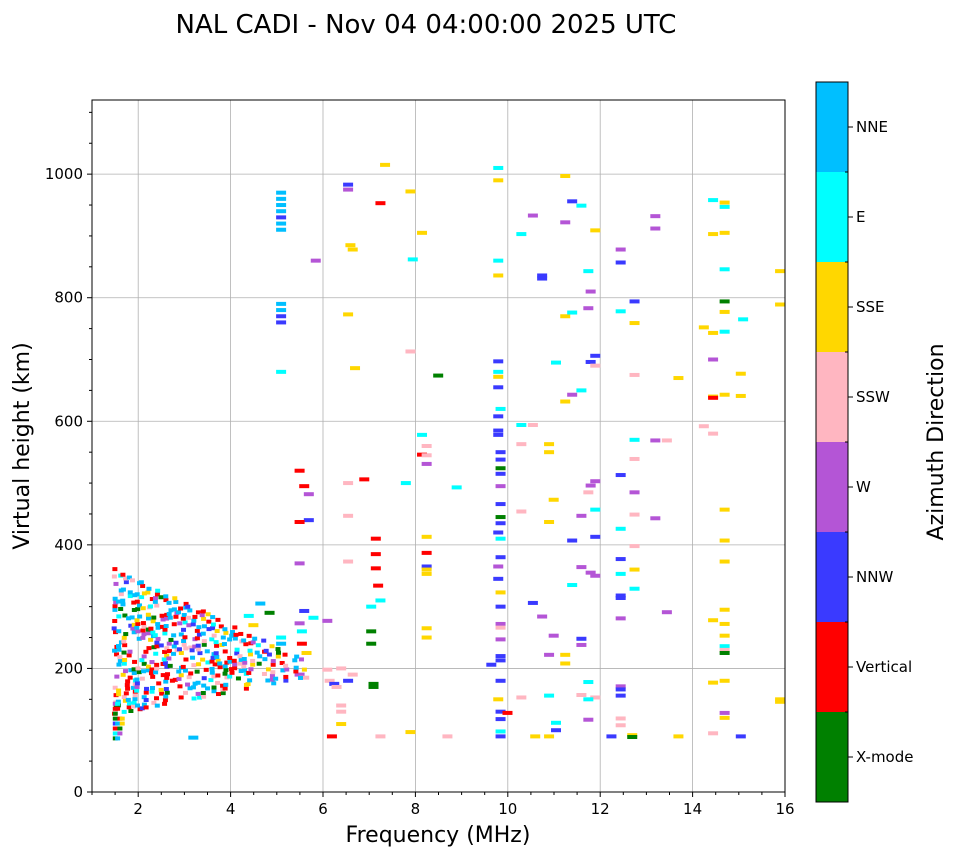 Image resolution: width=958 pixels, height=857 pixels. What do you see at coordinates (884, 757) in the screenshot?
I see `colorbar-tick-label: X-mode` at bounding box center [884, 757].